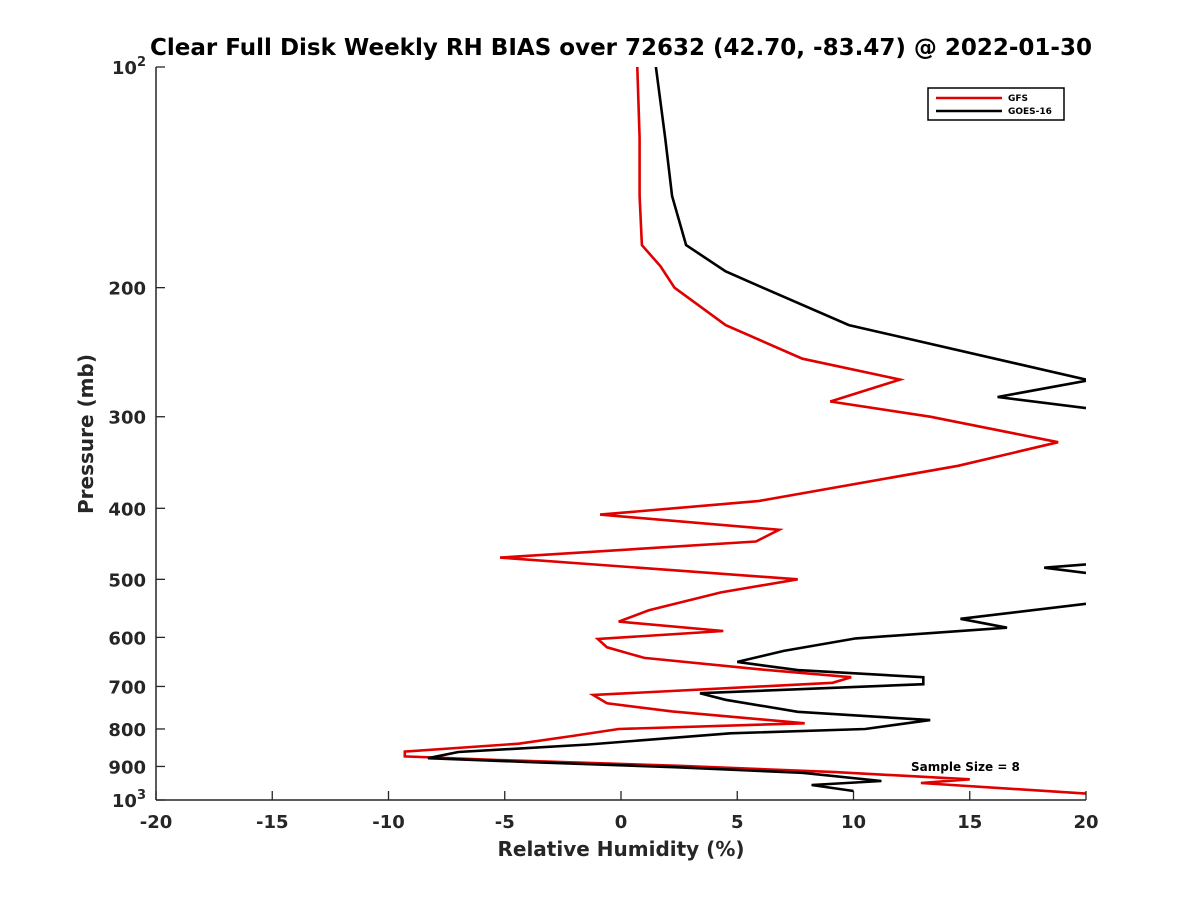  I want to click on y-tick-label: 700, so click(127, 687).